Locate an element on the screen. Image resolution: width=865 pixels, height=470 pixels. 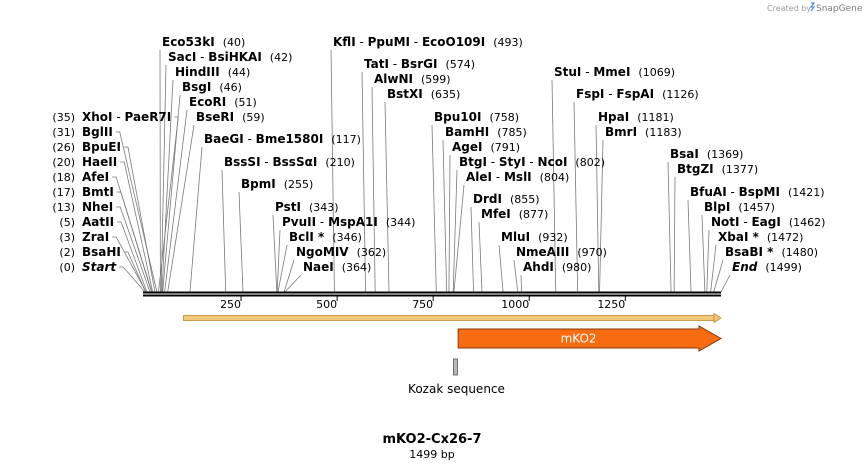
site-label: StuI - MmeI (1069) is located at coordinates (614, 72).